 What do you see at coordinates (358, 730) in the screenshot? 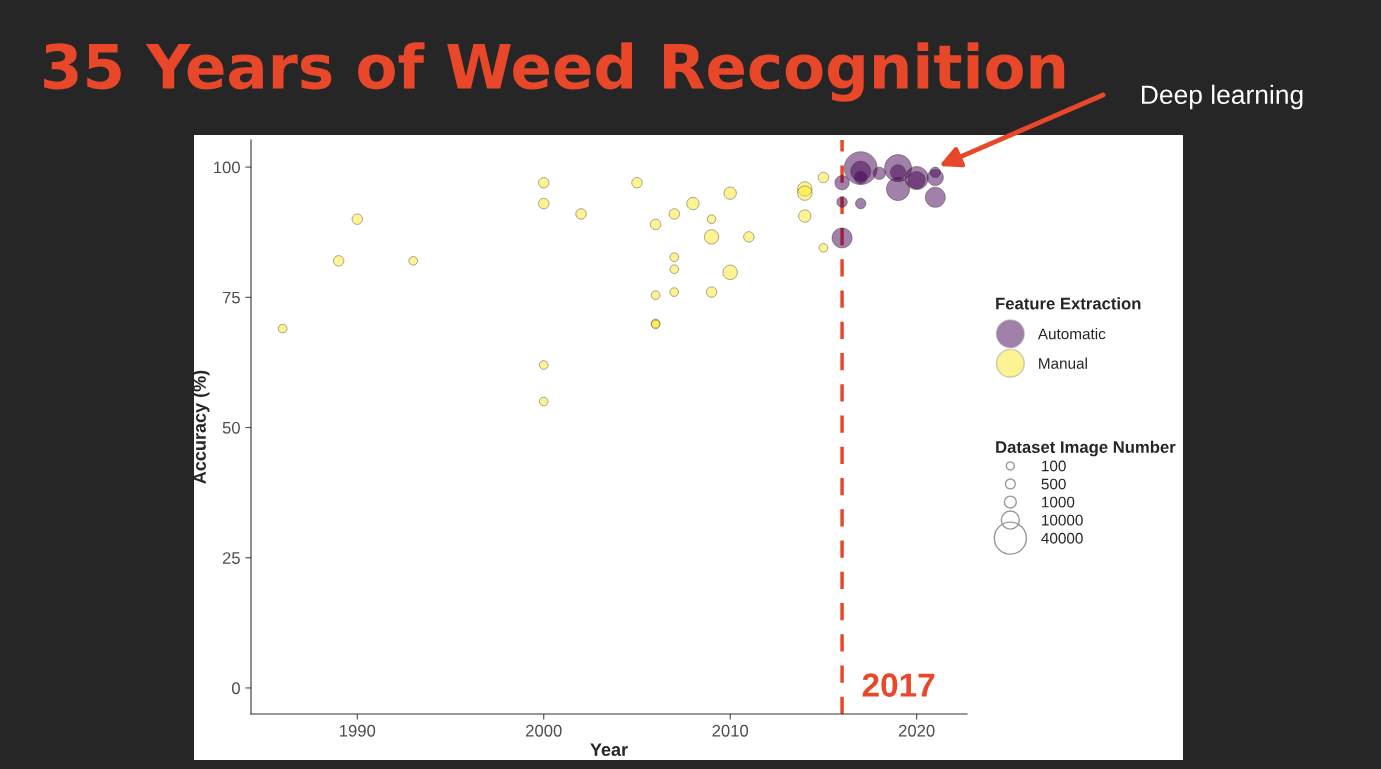
I see `x-tick-label: 1990` at bounding box center [358, 730].